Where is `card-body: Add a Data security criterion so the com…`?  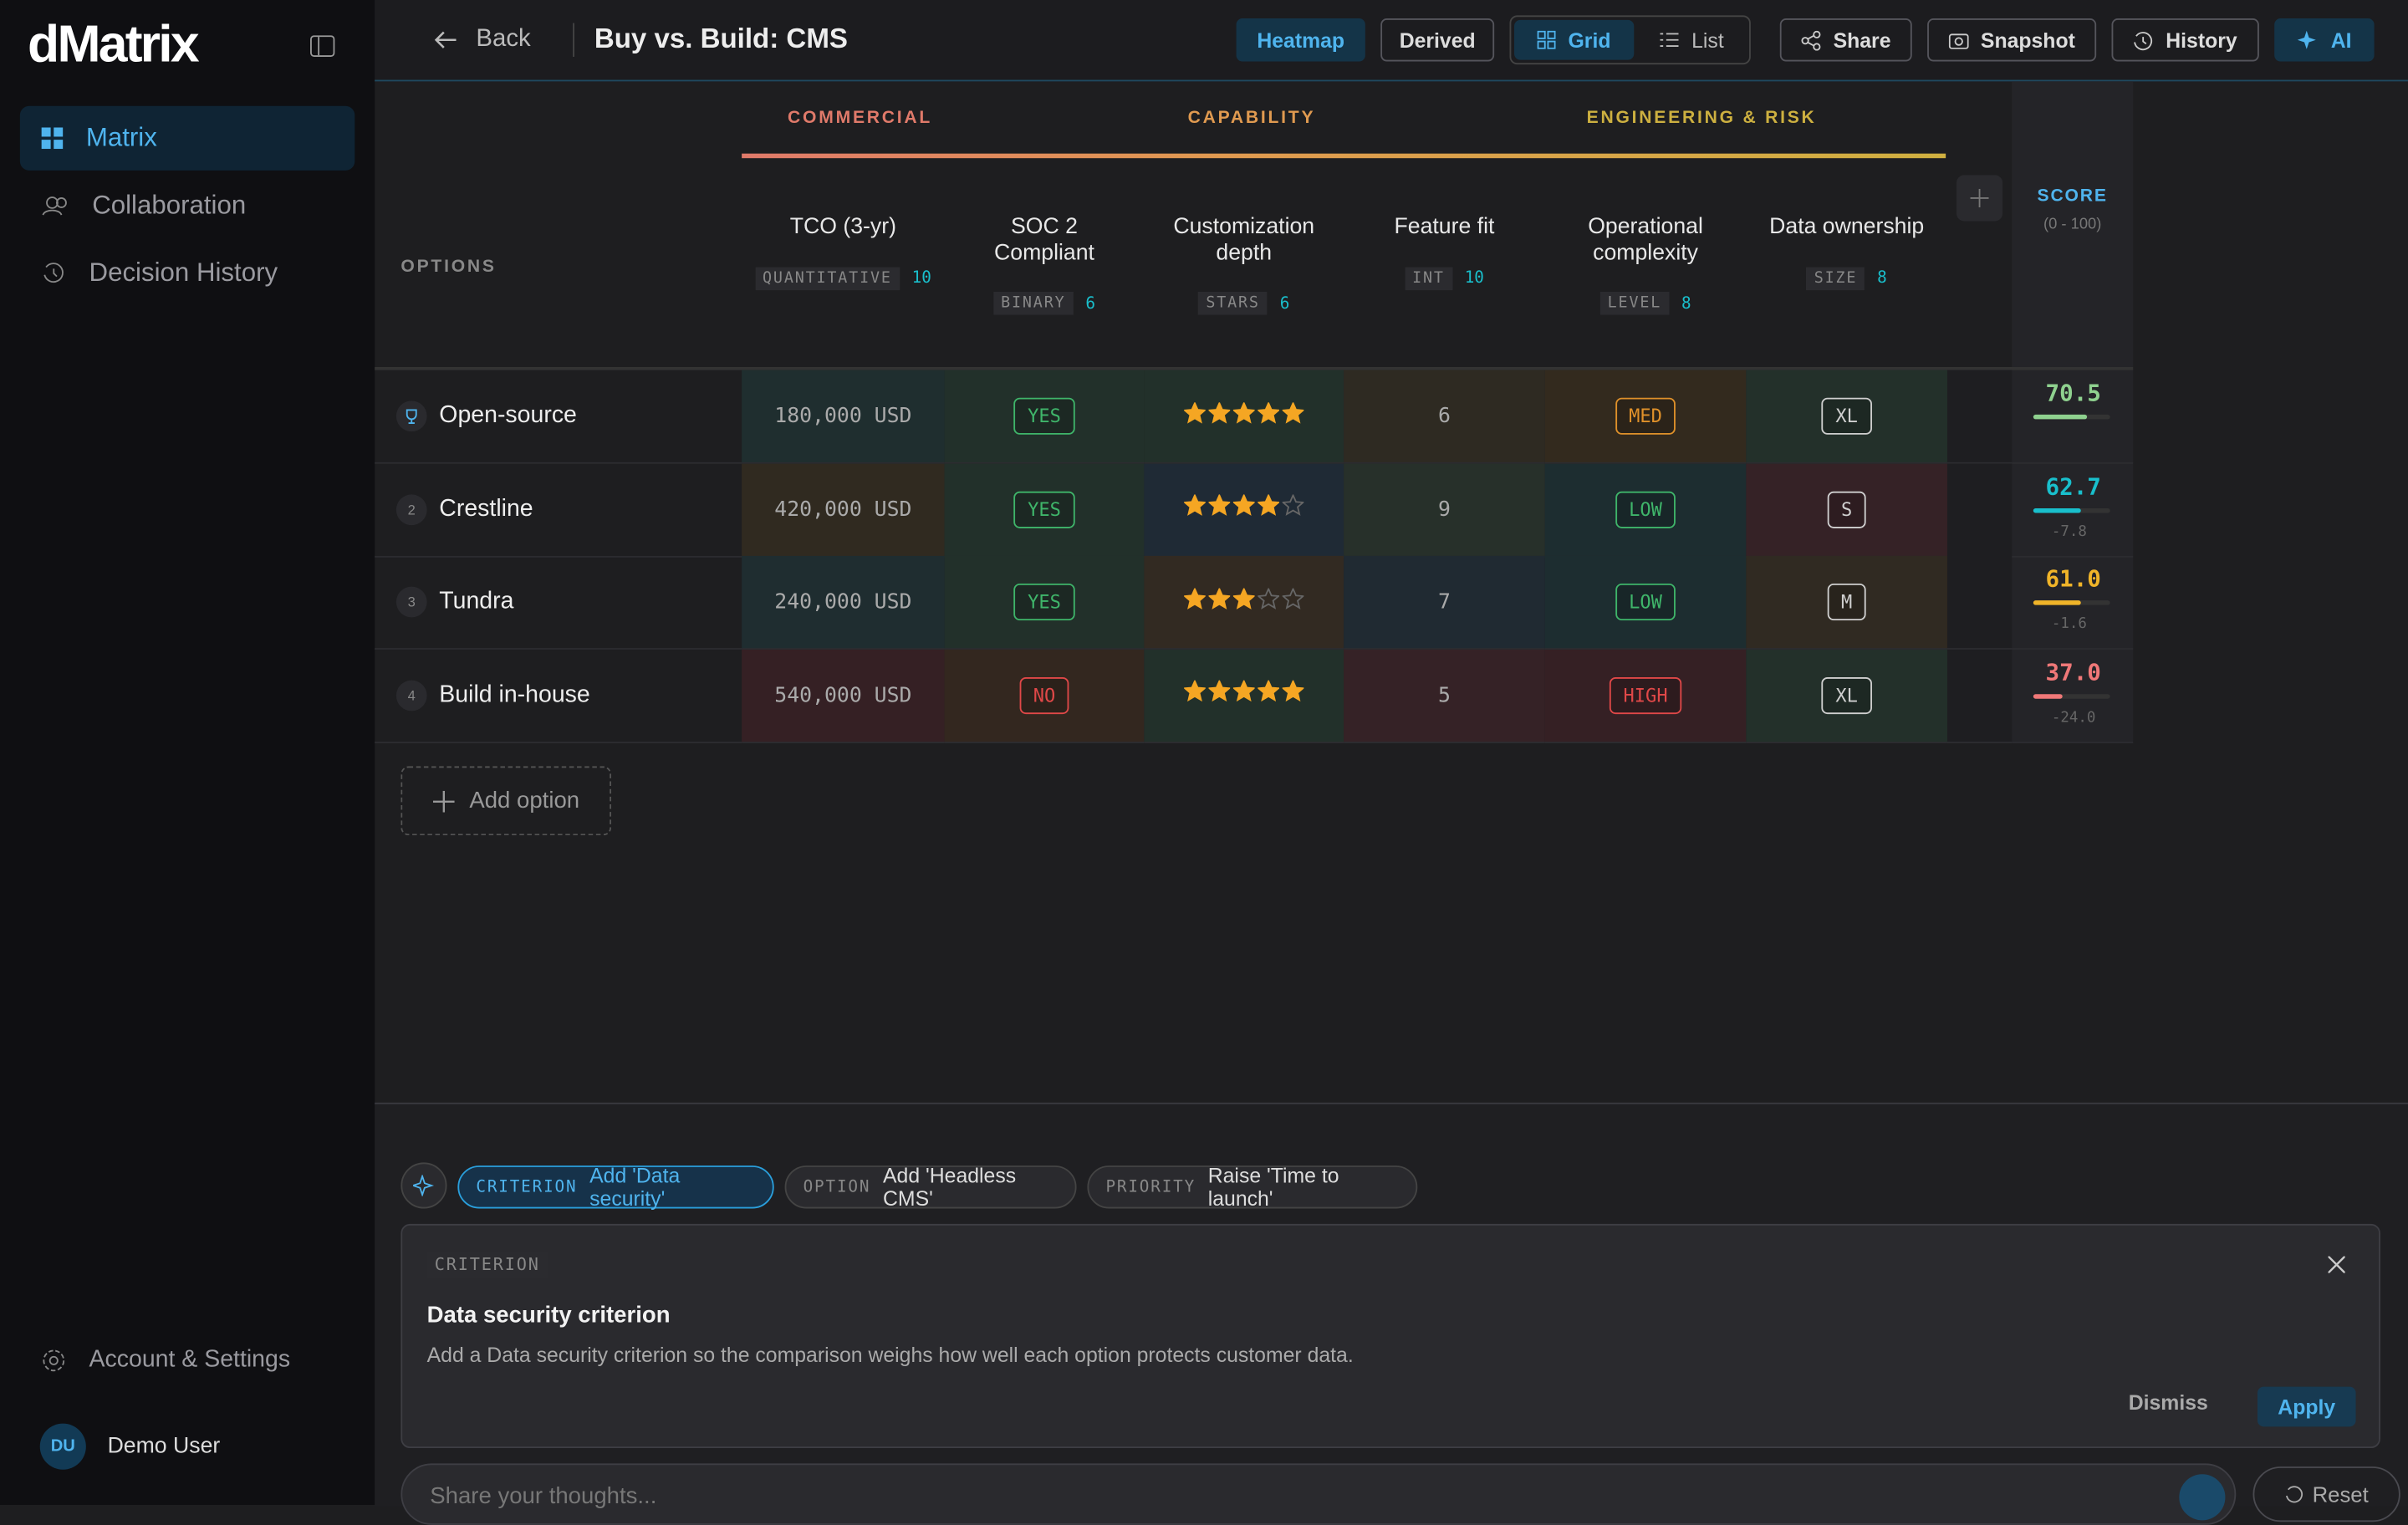
card-body: Add a Data security criterion so the com… is located at coordinates (890, 1355).